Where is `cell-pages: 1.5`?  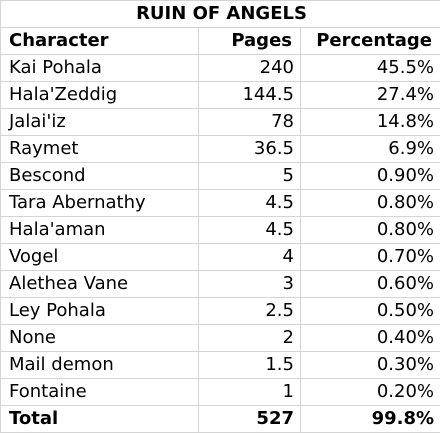 cell-pages: 1.5 is located at coordinates (250, 365).